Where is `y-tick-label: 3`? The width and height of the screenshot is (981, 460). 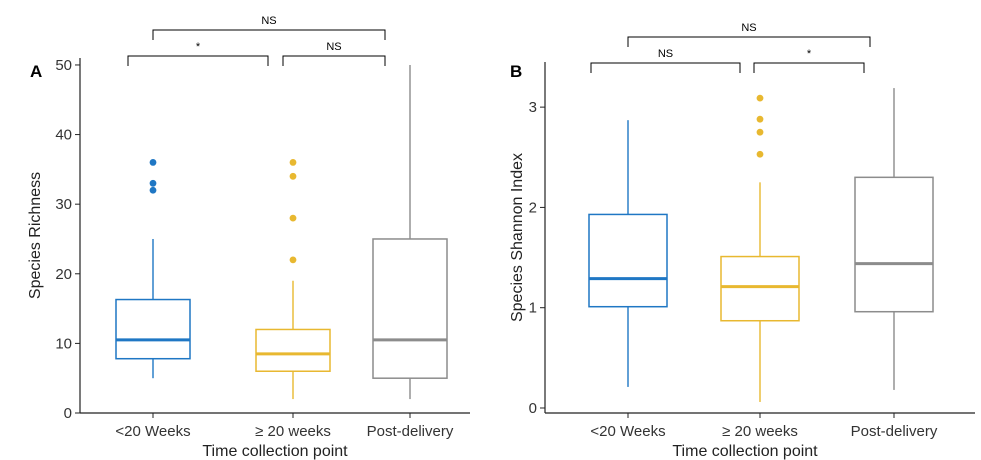
y-tick-label: 3 is located at coordinates (533, 107).